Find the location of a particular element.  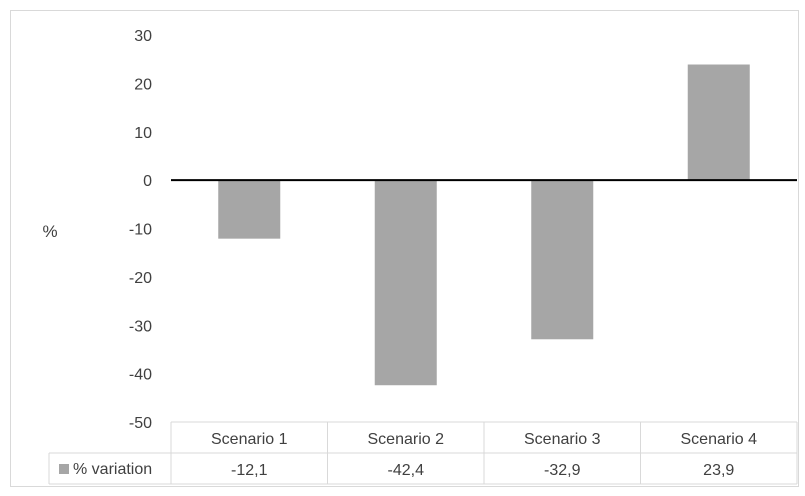

y-tick-label: -10 is located at coordinates (140, 230).